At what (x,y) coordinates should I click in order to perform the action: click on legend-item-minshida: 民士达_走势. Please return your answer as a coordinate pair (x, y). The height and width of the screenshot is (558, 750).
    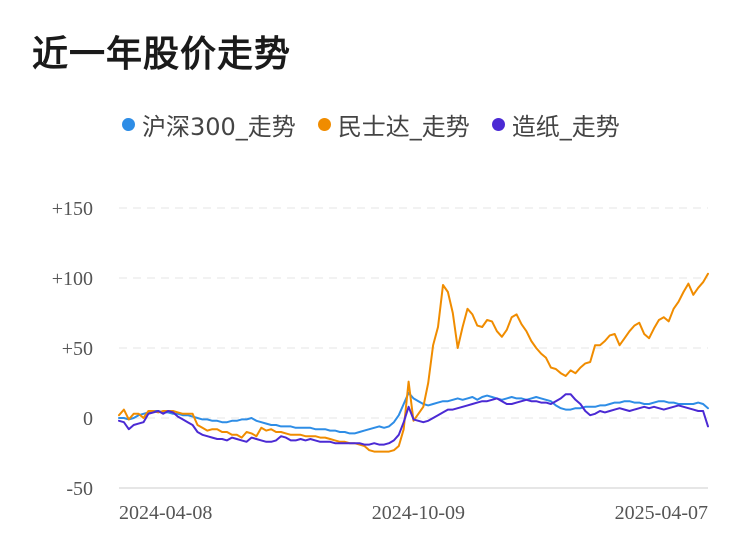
    Looking at the image, I should click on (393, 124).